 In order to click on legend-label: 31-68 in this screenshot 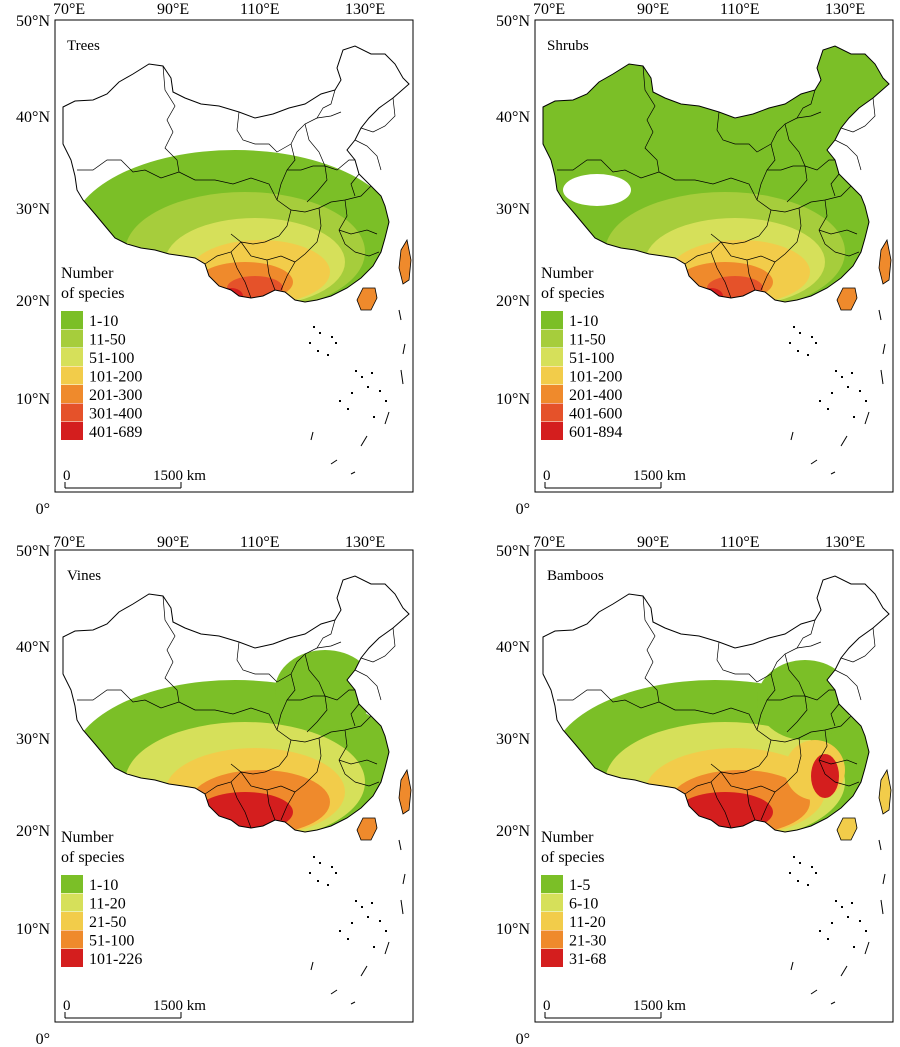, I will do `click(587, 959)`.